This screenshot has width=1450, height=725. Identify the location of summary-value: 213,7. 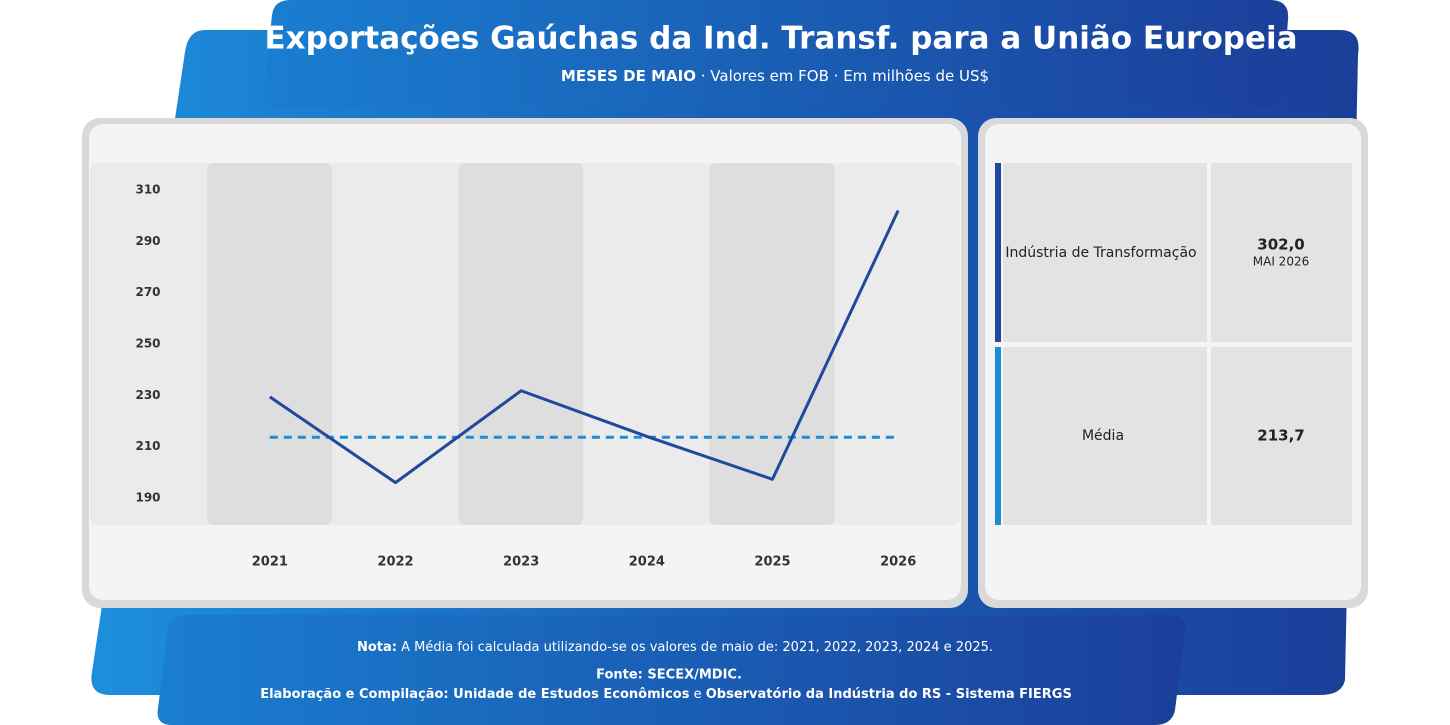
(1280, 436).